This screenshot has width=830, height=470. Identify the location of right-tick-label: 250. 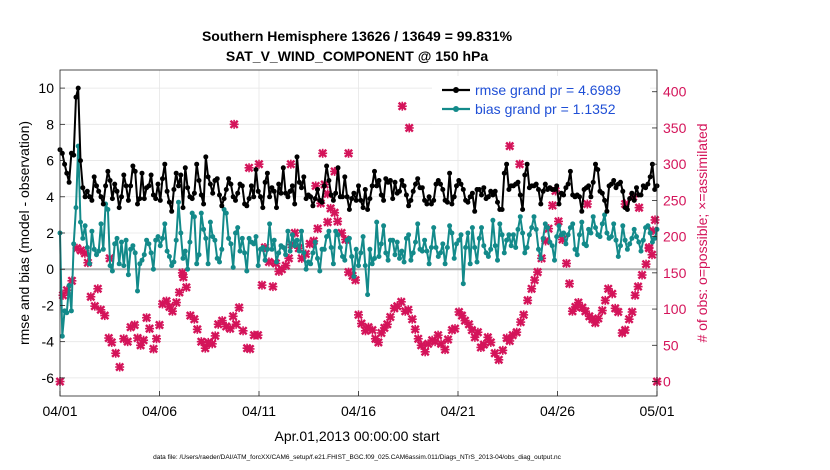
(675, 200).